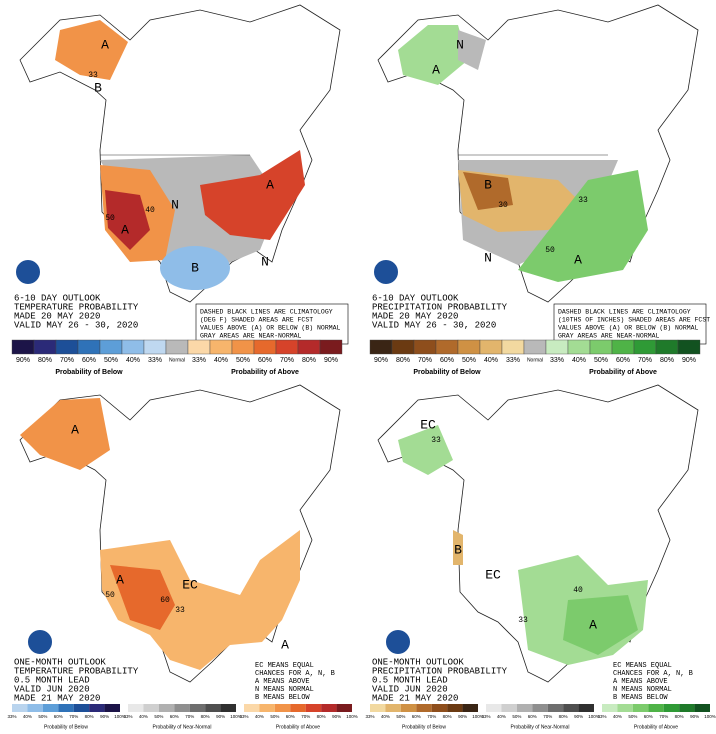 This screenshot has height=734, width=716. I want to click on note-line: A MEANS ABOVE, so click(282, 682).